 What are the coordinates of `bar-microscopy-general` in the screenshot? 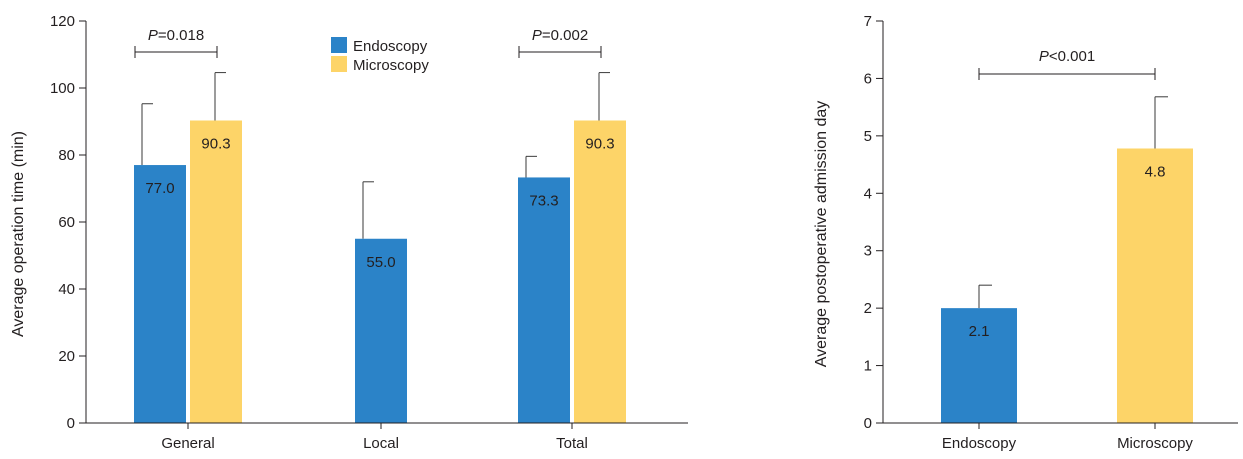 It's located at (216, 272).